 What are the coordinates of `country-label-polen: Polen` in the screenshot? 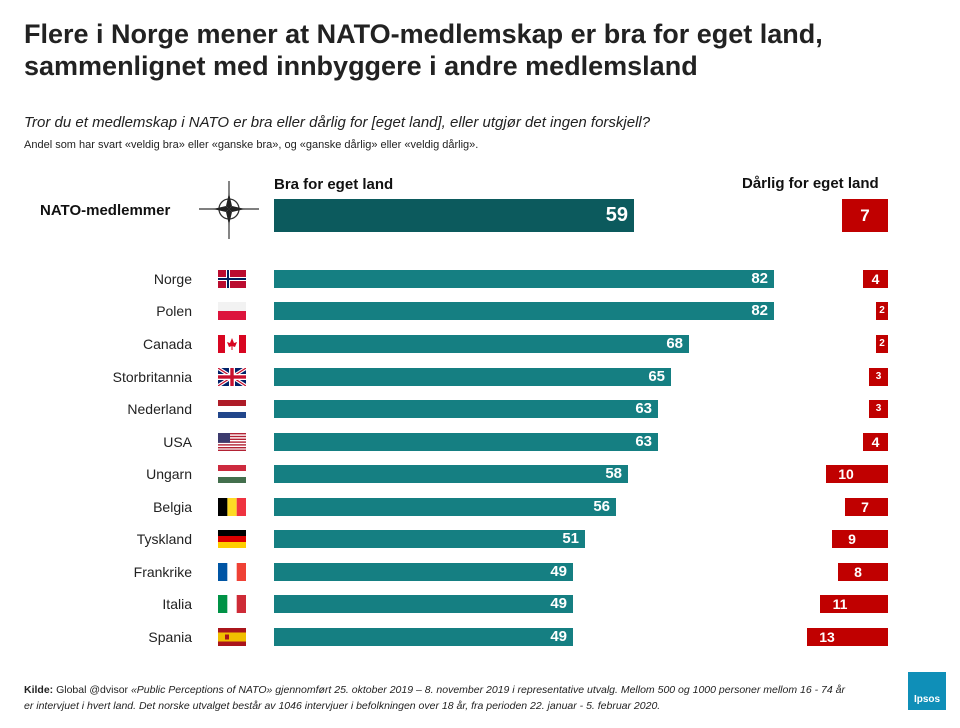 It's located at (174, 311).